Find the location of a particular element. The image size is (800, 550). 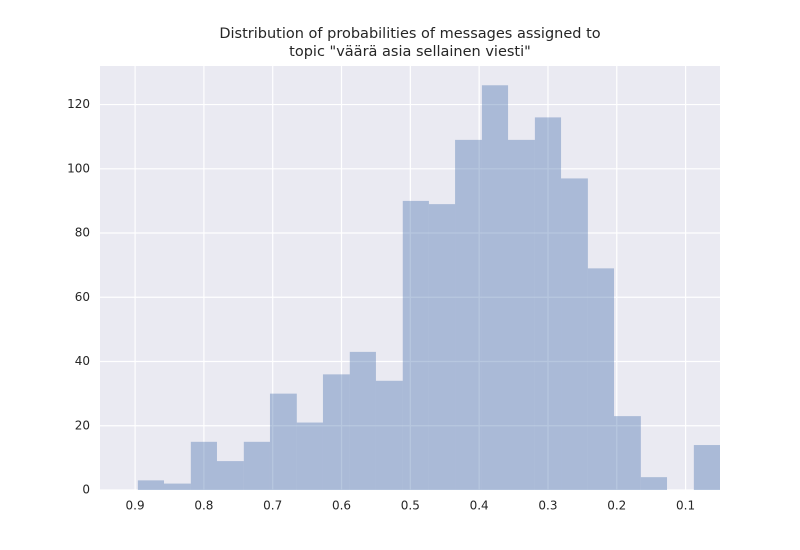

x-tick-label: 0.3 is located at coordinates (547, 506).